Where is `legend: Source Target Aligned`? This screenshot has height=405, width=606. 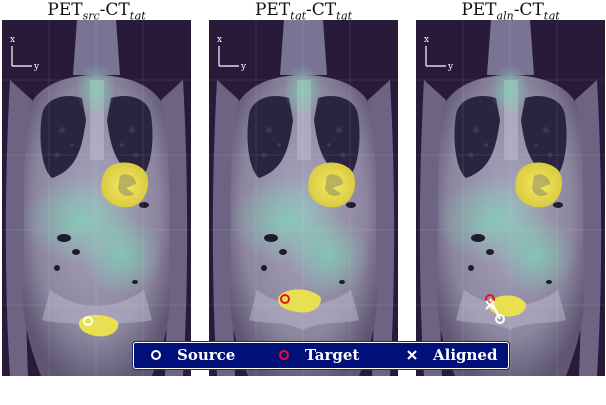 legend: Source Target Aligned is located at coordinates (321, 355).